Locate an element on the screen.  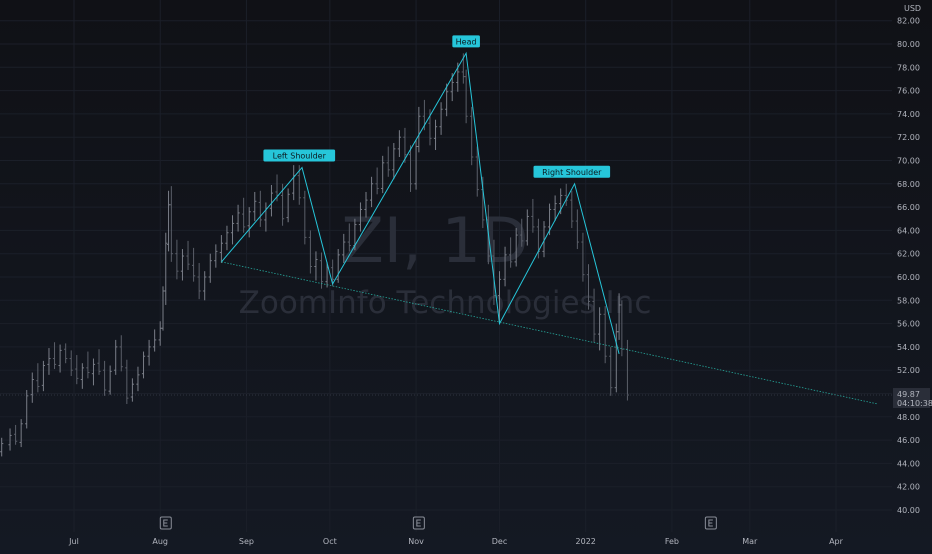
x-tick-label: Sep is located at coordinates (246, 541).